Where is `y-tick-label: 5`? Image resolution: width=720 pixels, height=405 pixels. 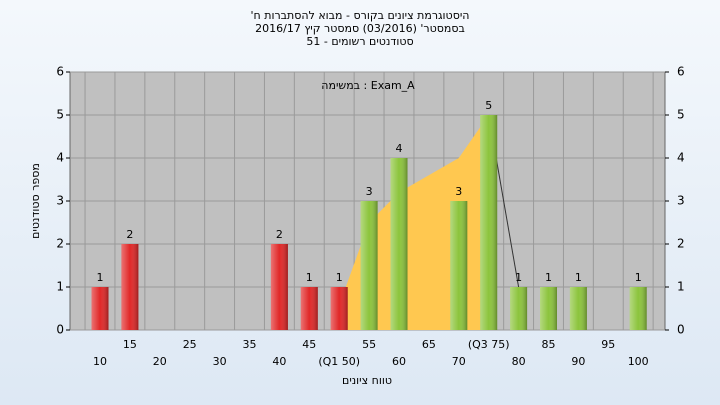
y-tick-label: 5 is located at coordinates (60, 115).